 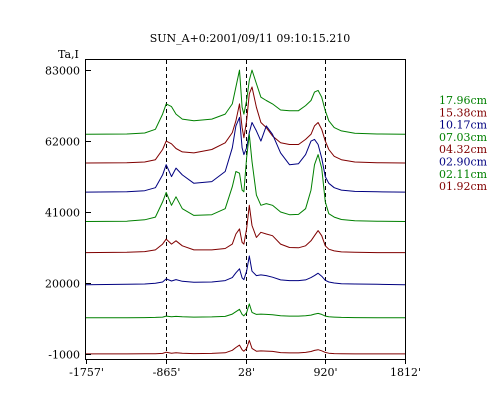 What do you see at coordinates (463, 174) in the screenshot?
I see `legend-label-6: 02.11cm` at bounding box center [463, 174].